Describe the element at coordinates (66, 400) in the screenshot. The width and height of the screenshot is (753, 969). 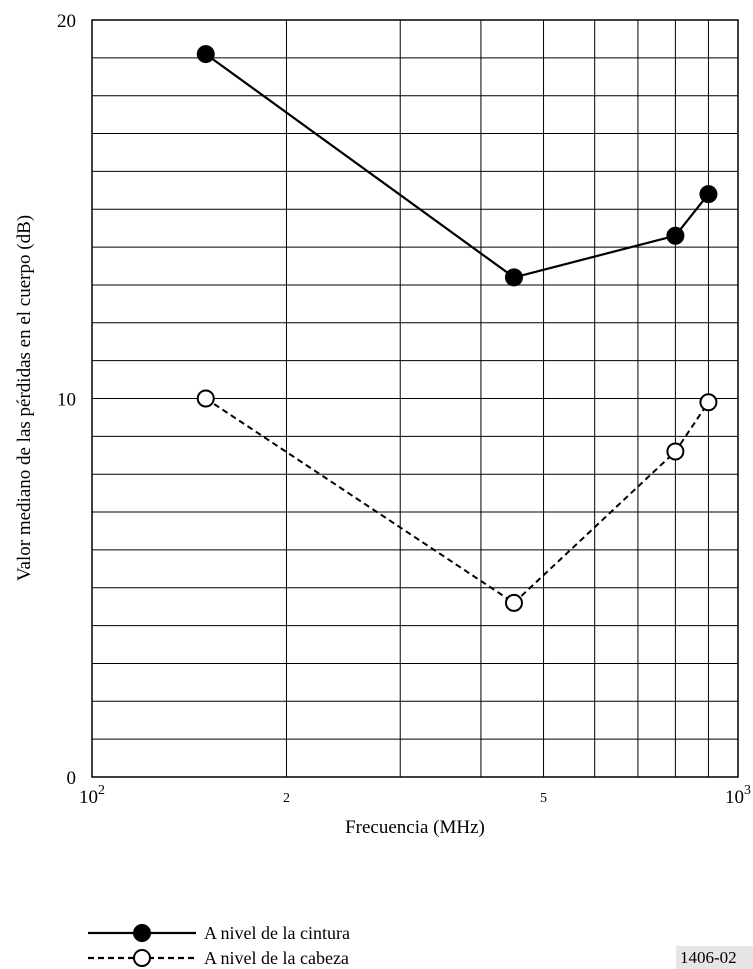
I see `y-tick-label: 10` at that location.